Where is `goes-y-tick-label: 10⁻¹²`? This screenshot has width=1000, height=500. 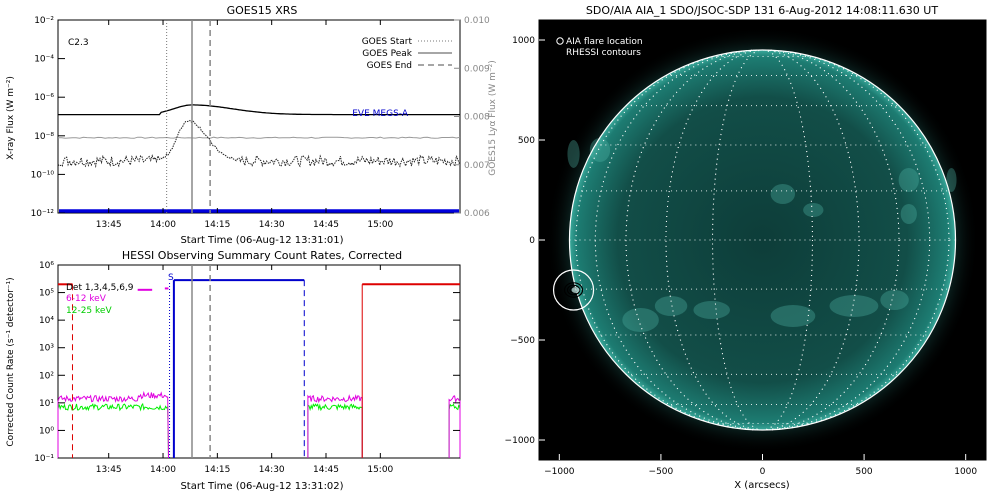 goes-y-tick-label: 10⁻¹² is located at coordinates (43, 214).